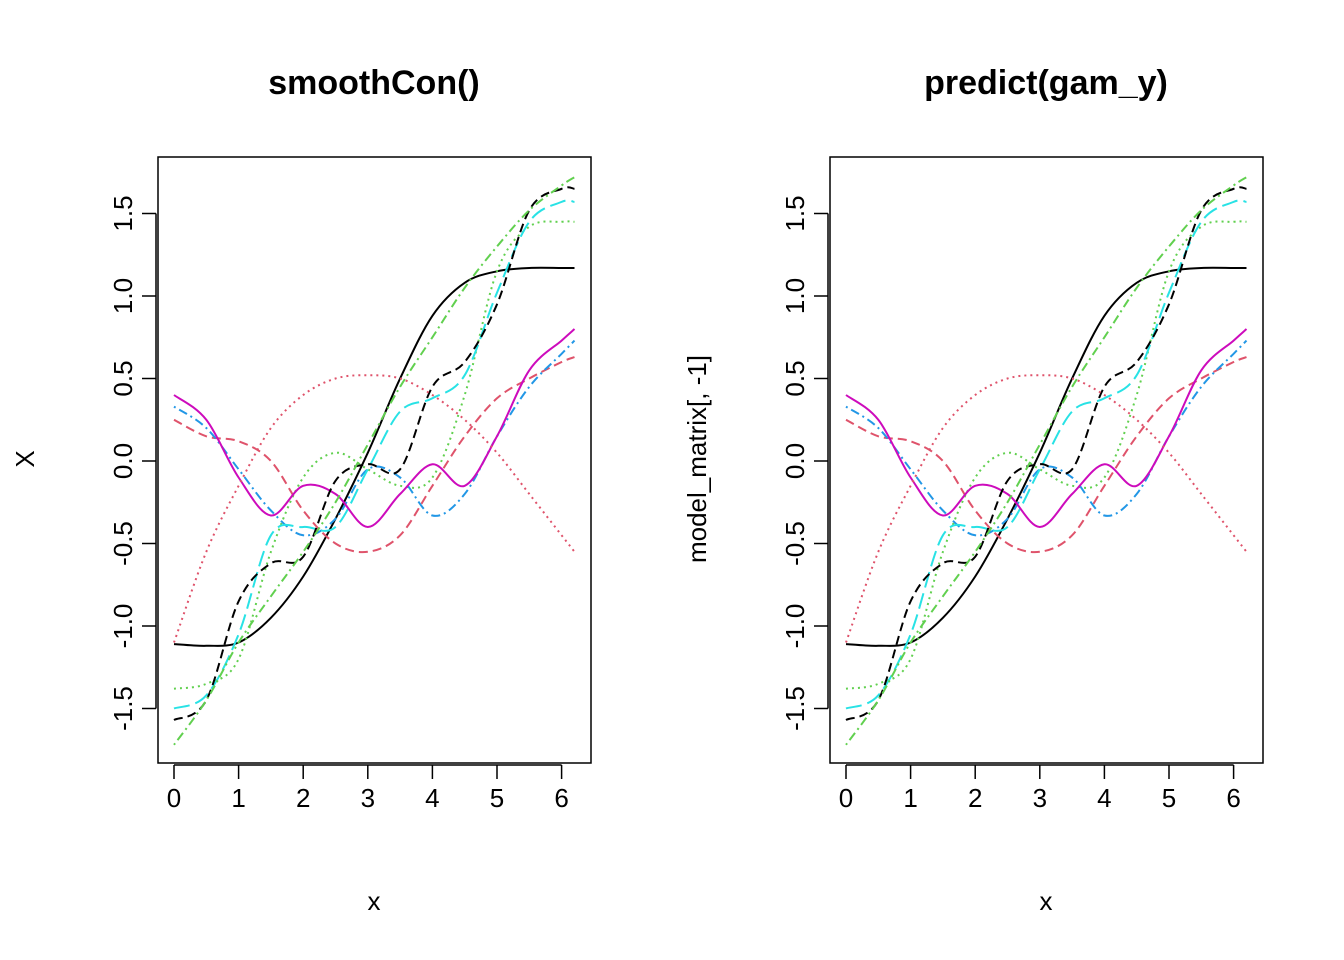 The image size is (1344, 960). What do you see at coordinates (374, 83) in the screenshot?
I see `chart-title: smoothCon()` at bounding box center [374, 83].